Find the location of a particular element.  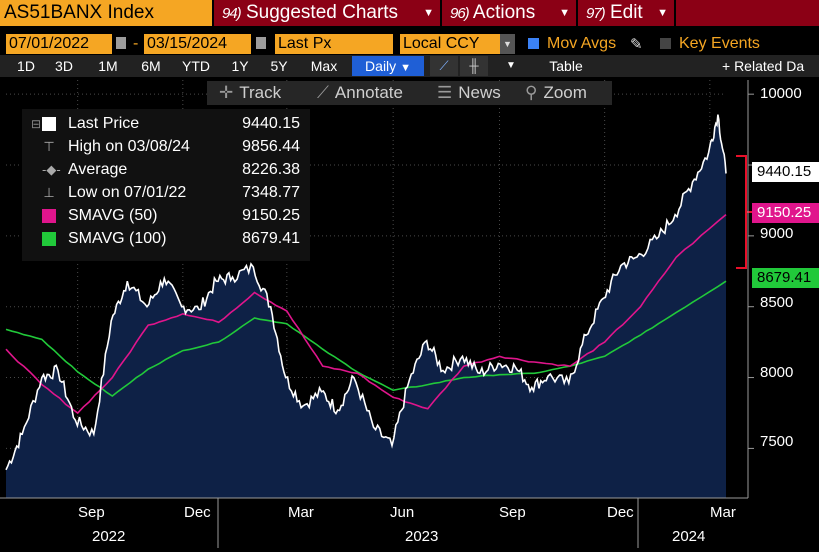

edit-menu: 97) Edit ▼ is located at coordinates (626, 13).